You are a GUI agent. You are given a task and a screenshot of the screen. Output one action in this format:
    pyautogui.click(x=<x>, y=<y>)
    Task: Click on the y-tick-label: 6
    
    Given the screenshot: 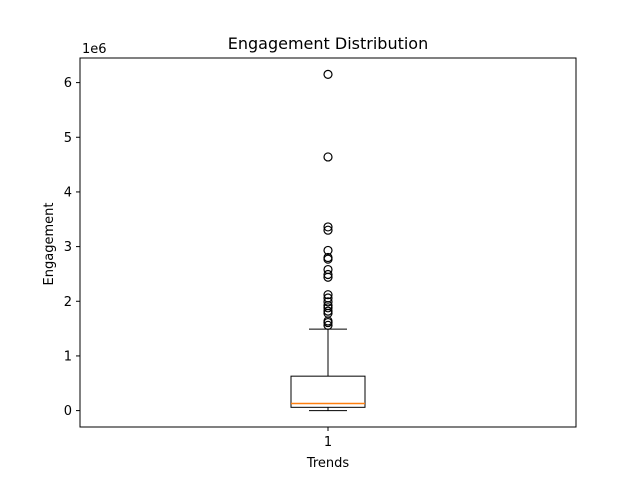 What is the action you would take?
    pyautogui.click(x=68, y=83)
    